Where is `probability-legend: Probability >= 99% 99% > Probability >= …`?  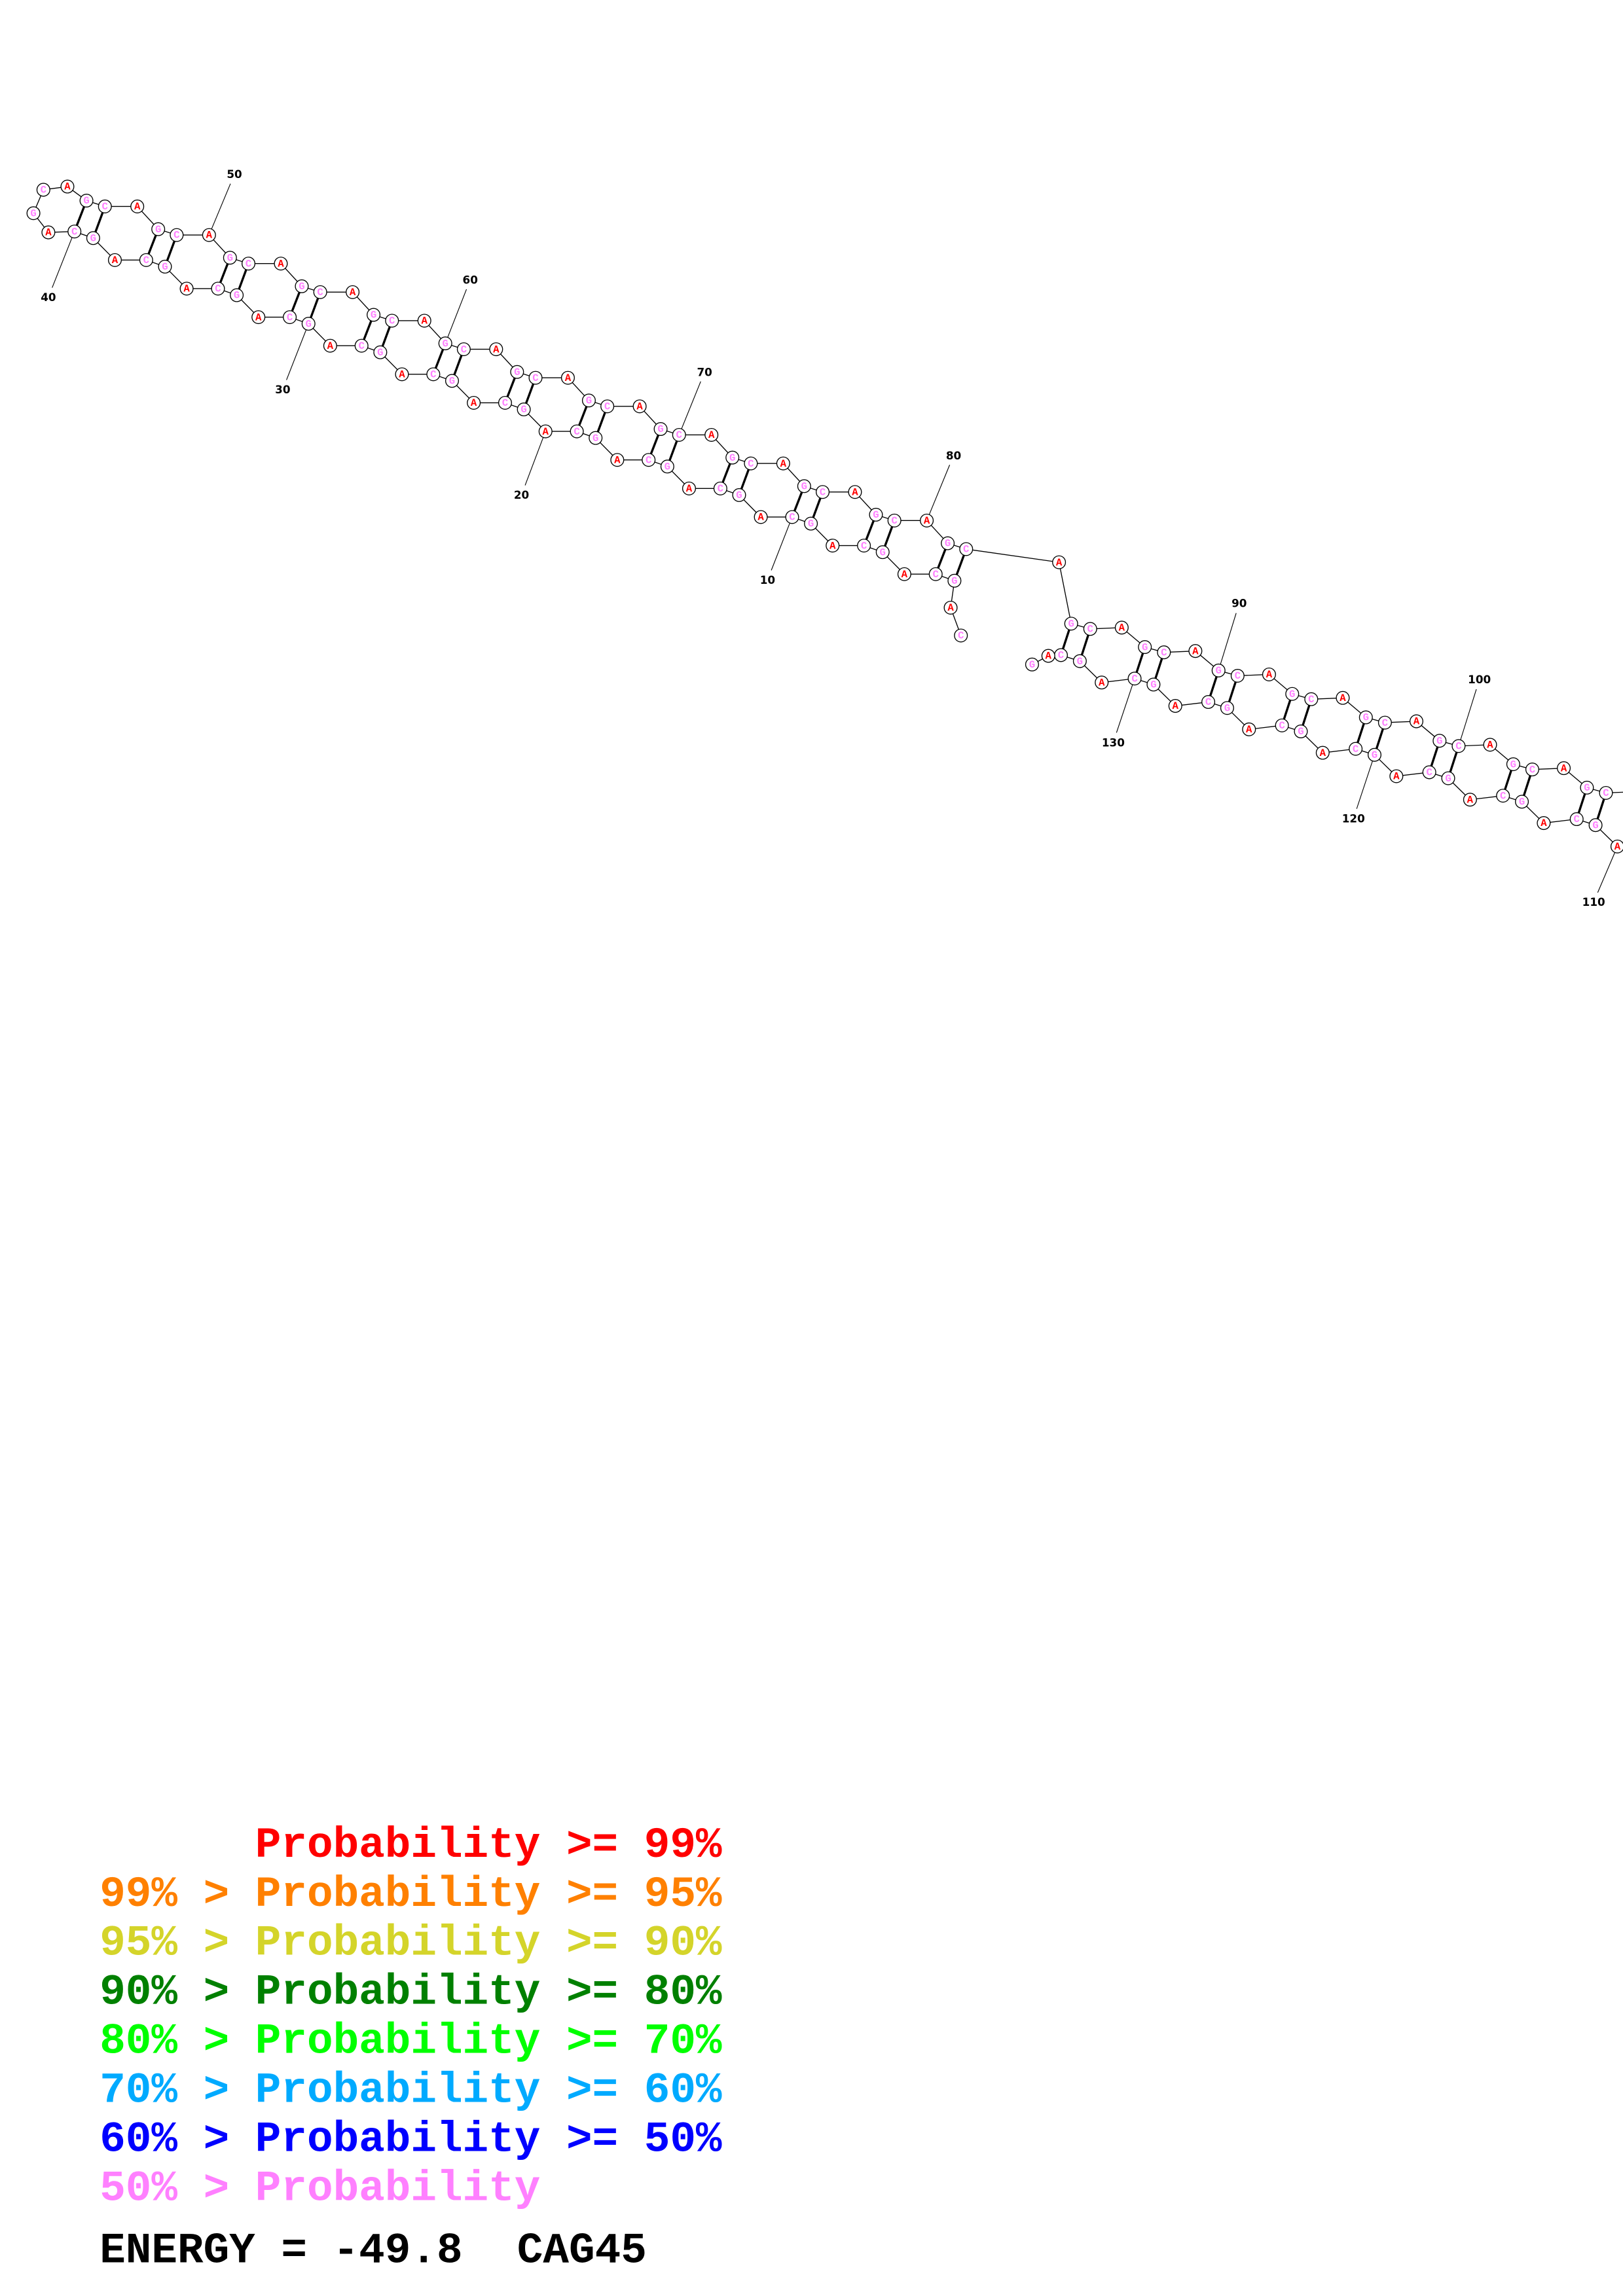 probability-legend: Probability >= 99% 99% > Probability >= … is located at coordinates (411, 2017).